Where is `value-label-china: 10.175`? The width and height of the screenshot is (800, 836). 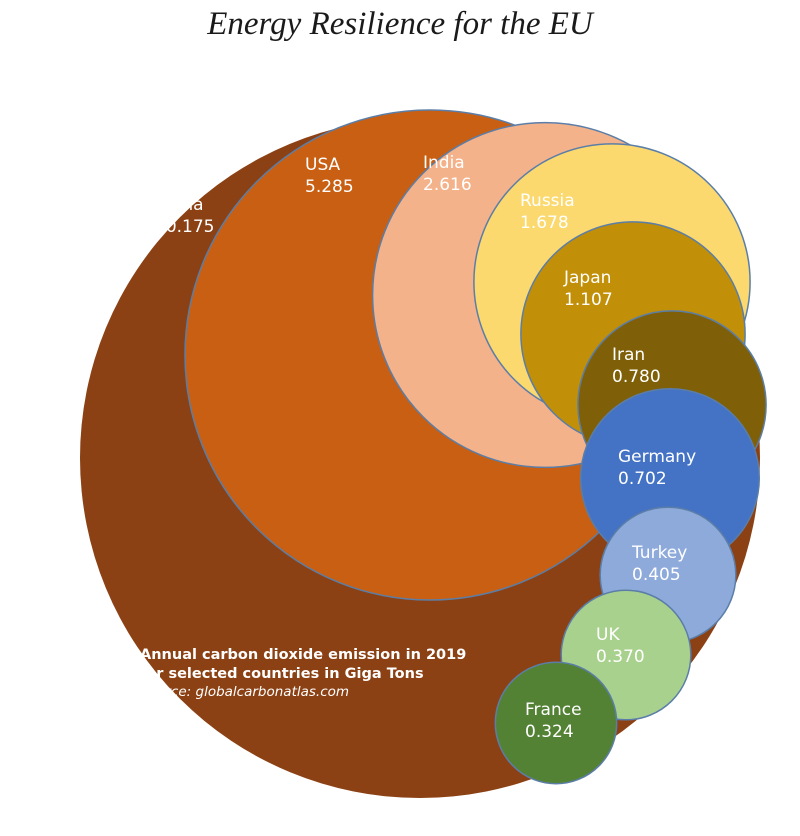
value-label-china: 10.175 is located at coordinates (184, 227).